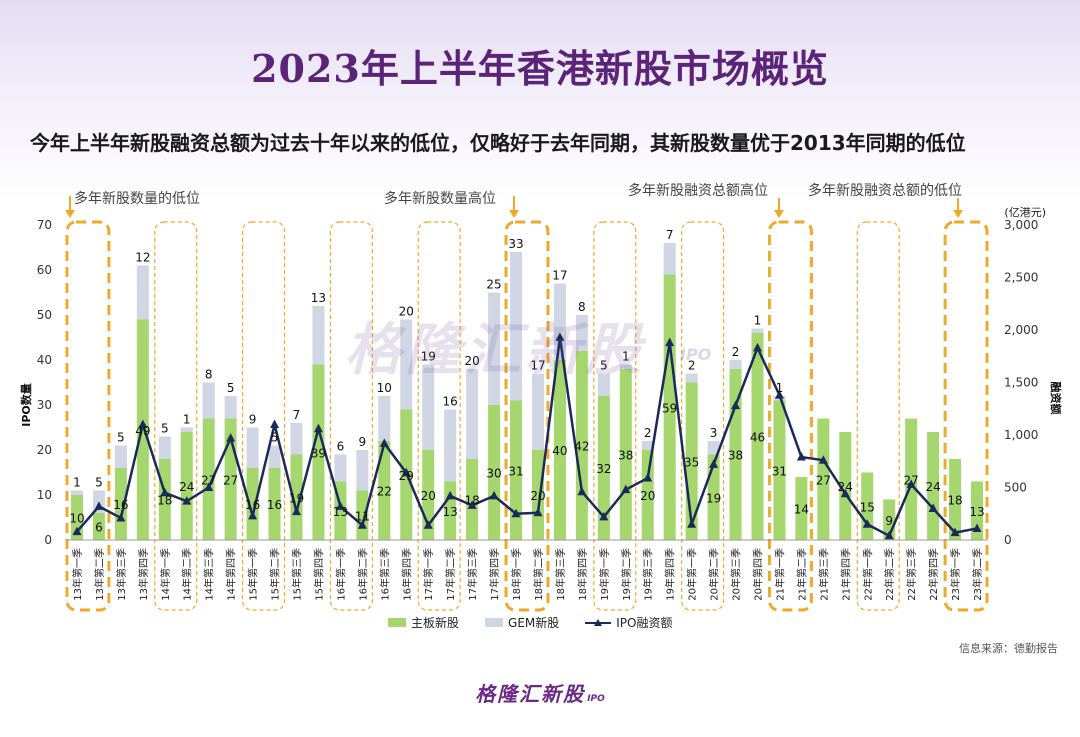 This screenshot has height=737, width=1080. Describe the element at coordinates (845, 487) in the screenshot. I see `label-main: 24` at that location.